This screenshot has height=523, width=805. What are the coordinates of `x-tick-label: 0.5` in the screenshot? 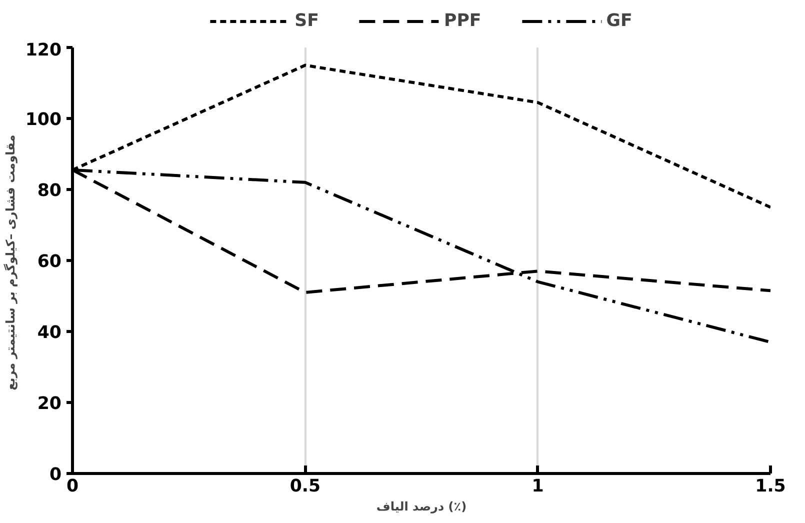 It's located at (305, 486).